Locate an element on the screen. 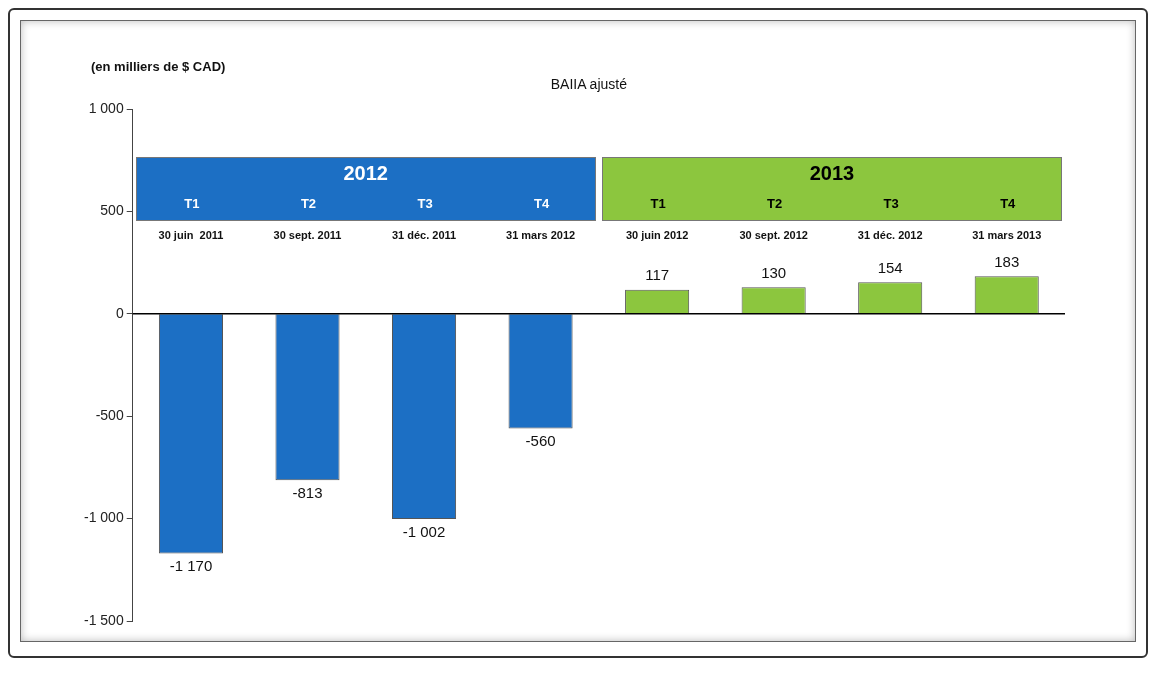 The height and width of the screenshot is (675, 1166). data-label: 183 is located at coordinates (1007, 261).